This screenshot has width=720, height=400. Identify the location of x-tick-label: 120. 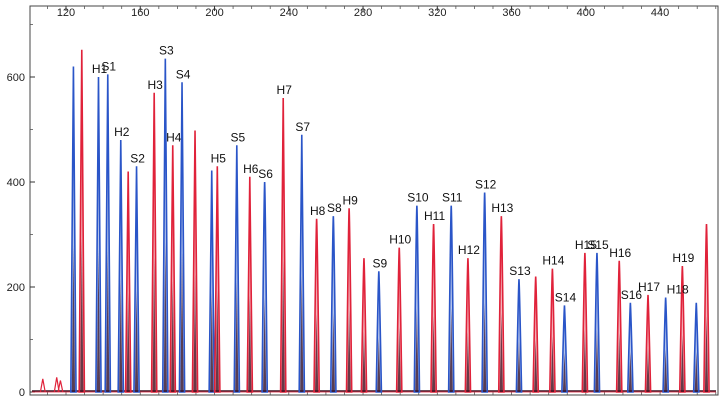
(66, 13).